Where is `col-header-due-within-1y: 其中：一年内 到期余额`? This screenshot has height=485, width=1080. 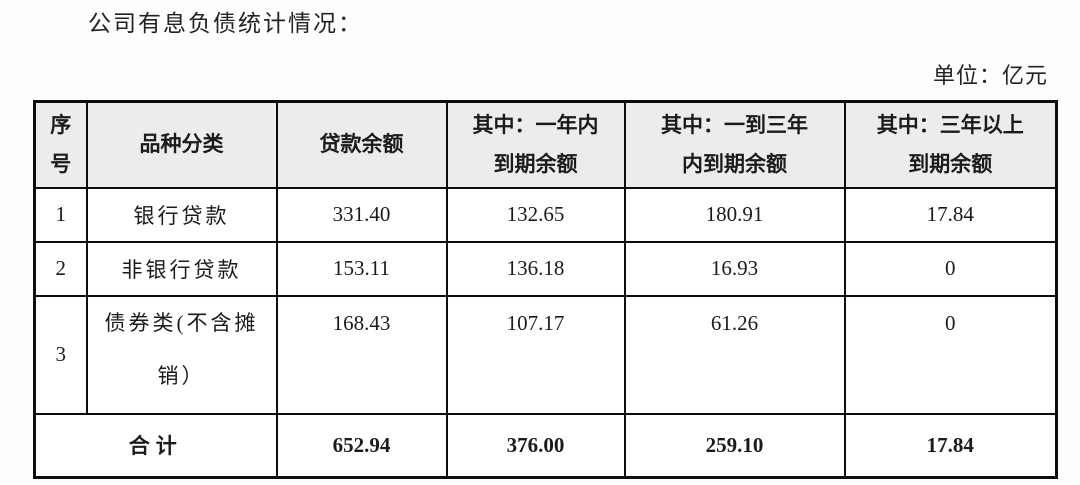
col-header-due-within-1y: 其中：一年内 到期余额 is located at coordinates (535, 144).